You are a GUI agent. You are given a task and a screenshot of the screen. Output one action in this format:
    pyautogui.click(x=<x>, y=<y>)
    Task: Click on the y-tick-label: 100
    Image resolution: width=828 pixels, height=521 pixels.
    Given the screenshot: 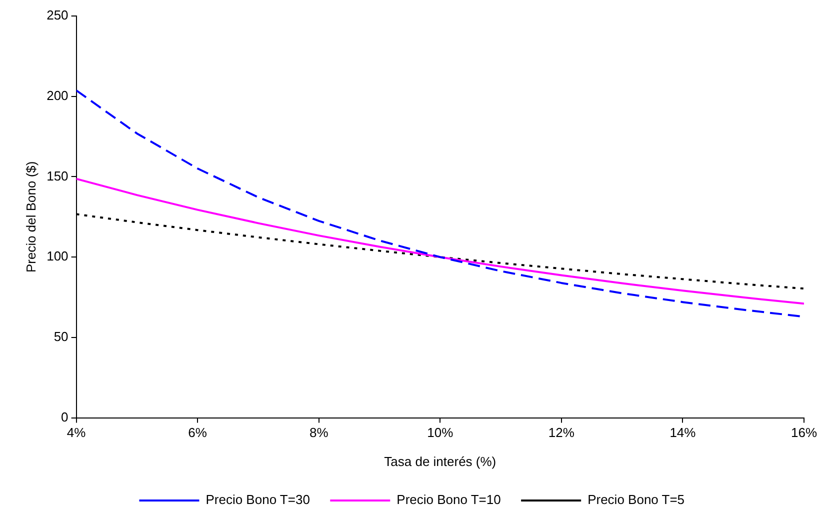 What is the action you would take?
    pyautogui.click(x=57, y=256)
    